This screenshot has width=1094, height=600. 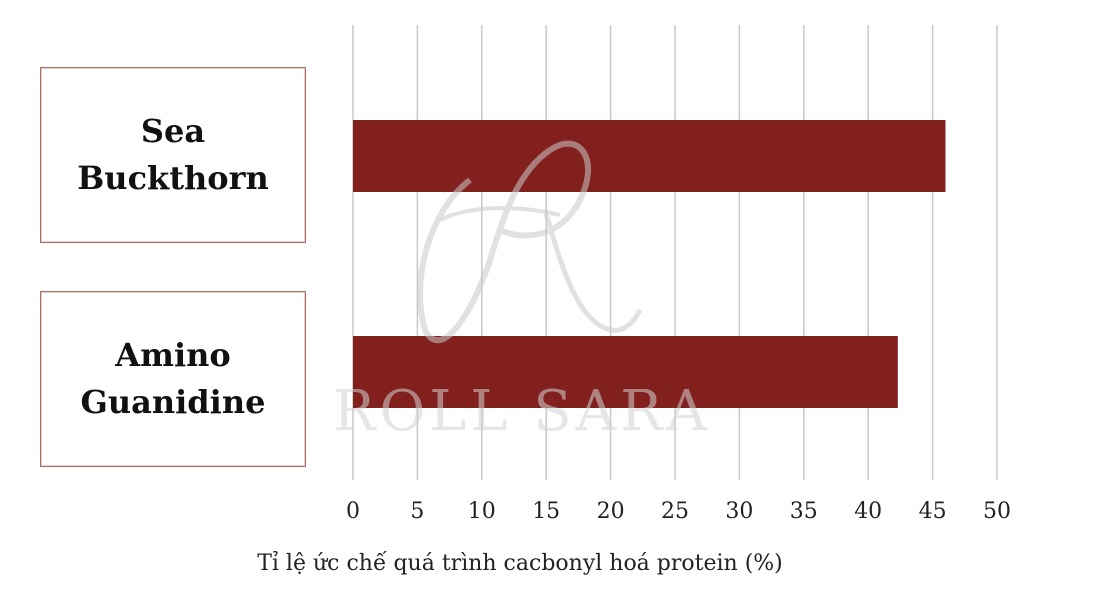 What do you see at coordinates (997, 511) in the screenshot?
I see `x-tick-label: 50` at bounding box center [997, 511].